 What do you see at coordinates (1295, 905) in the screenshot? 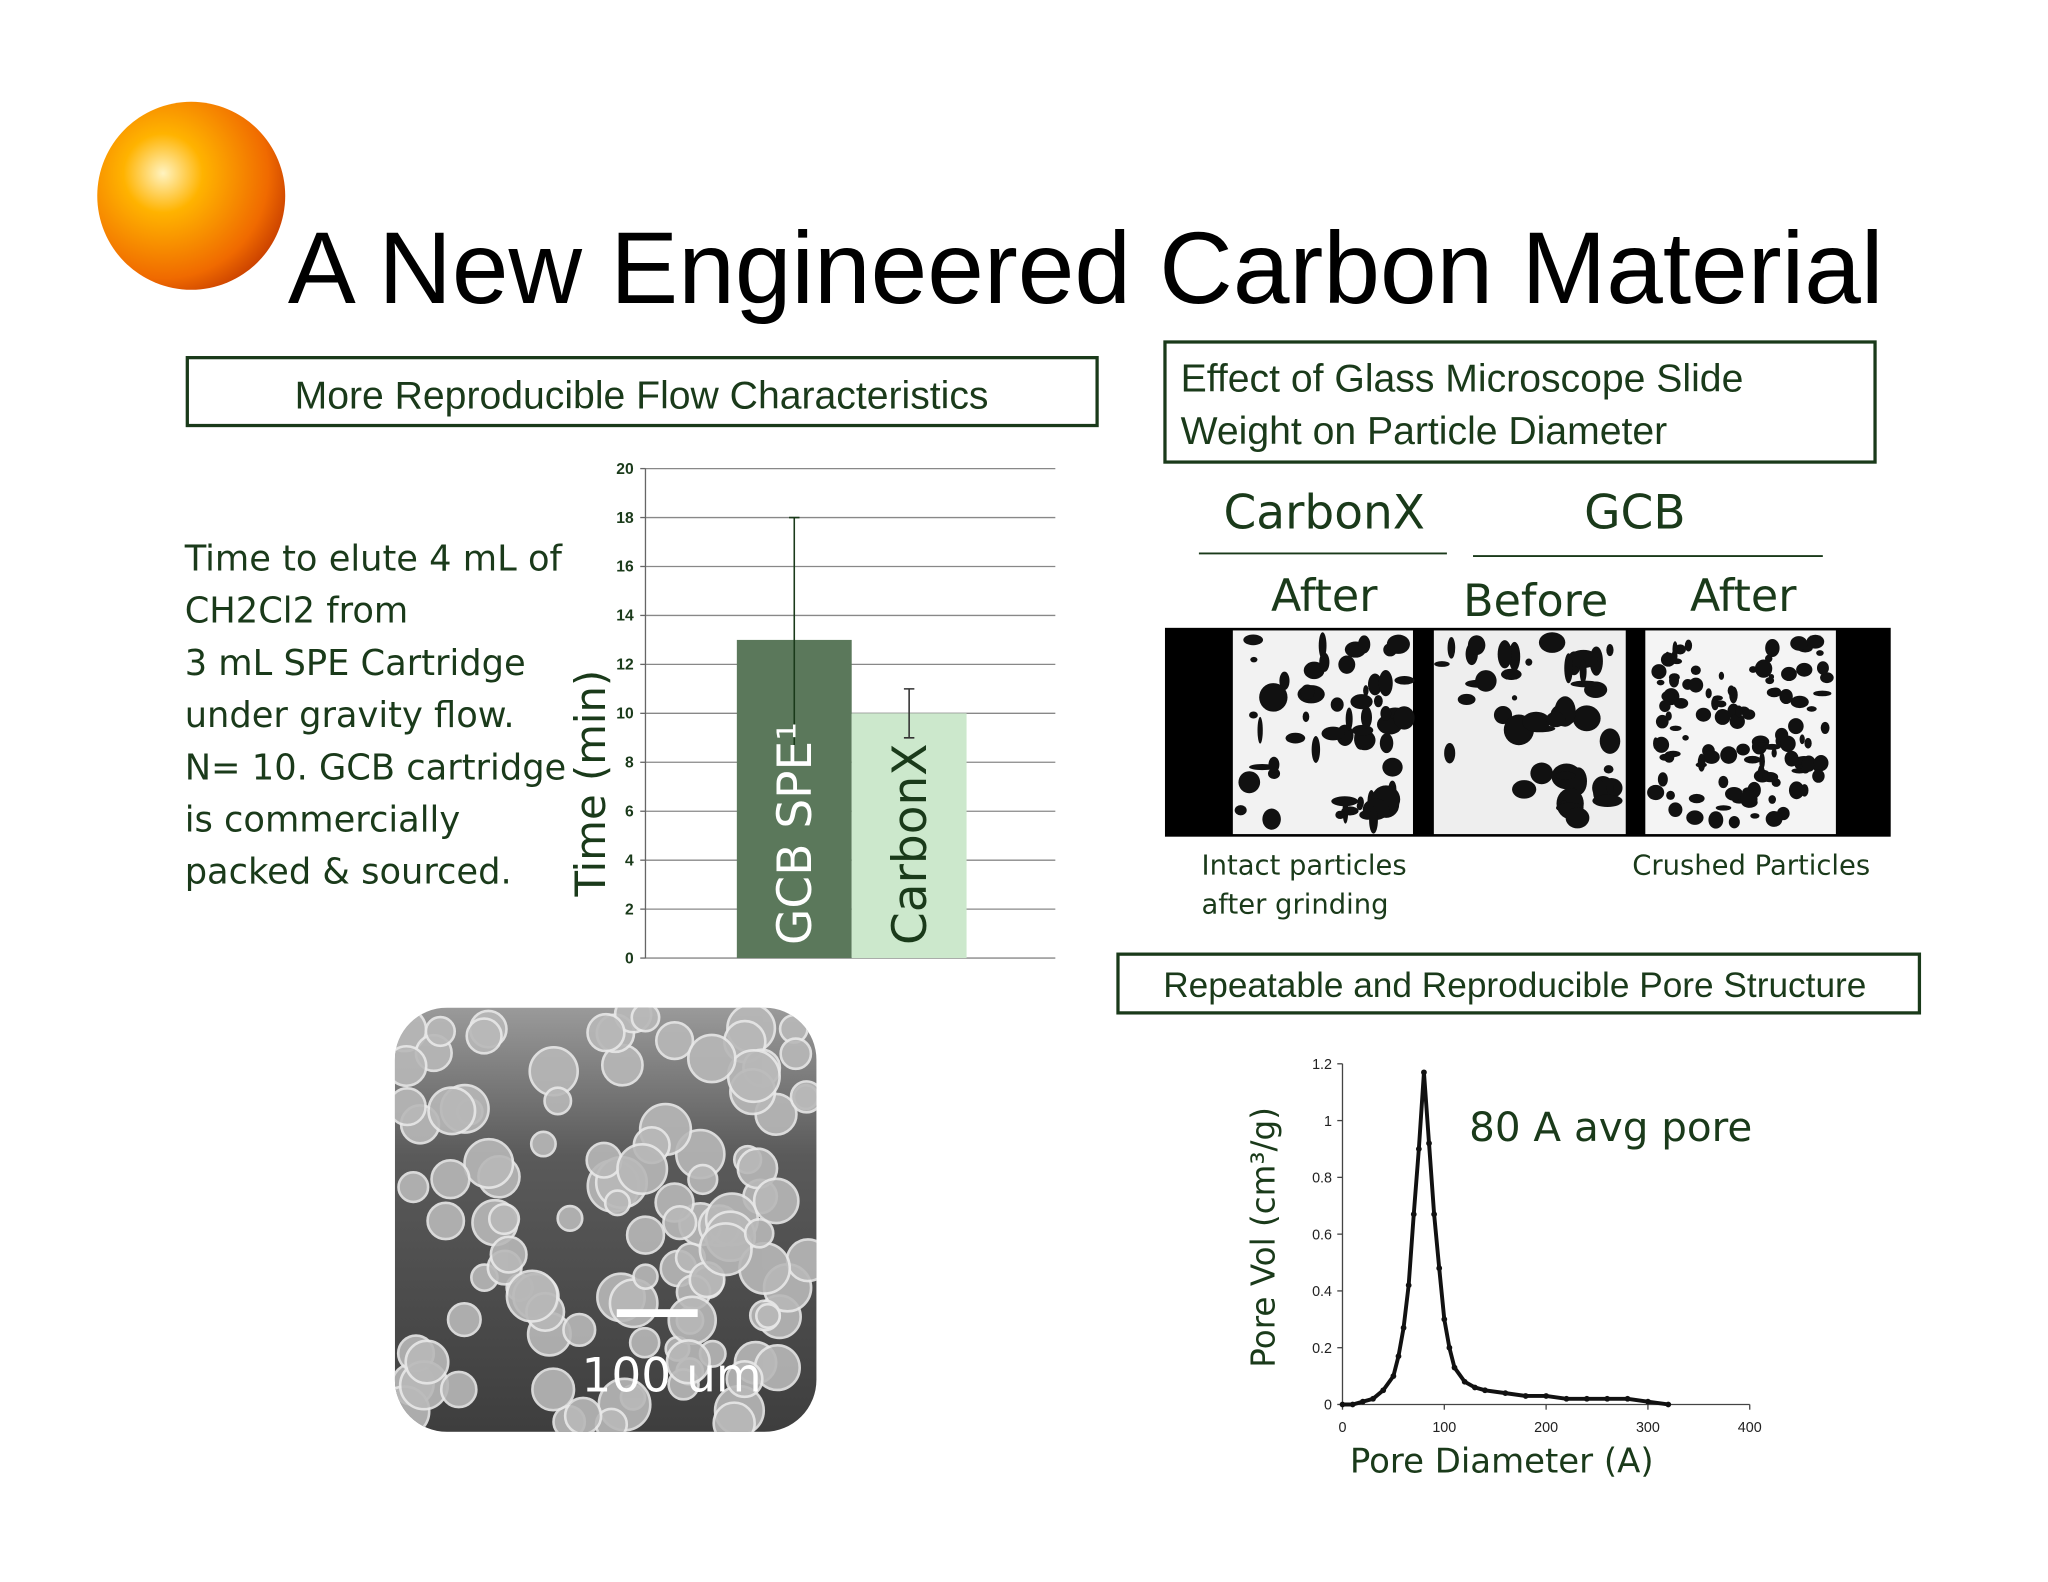
I see `caption: after grinding` at bounding box center [1295, 905].